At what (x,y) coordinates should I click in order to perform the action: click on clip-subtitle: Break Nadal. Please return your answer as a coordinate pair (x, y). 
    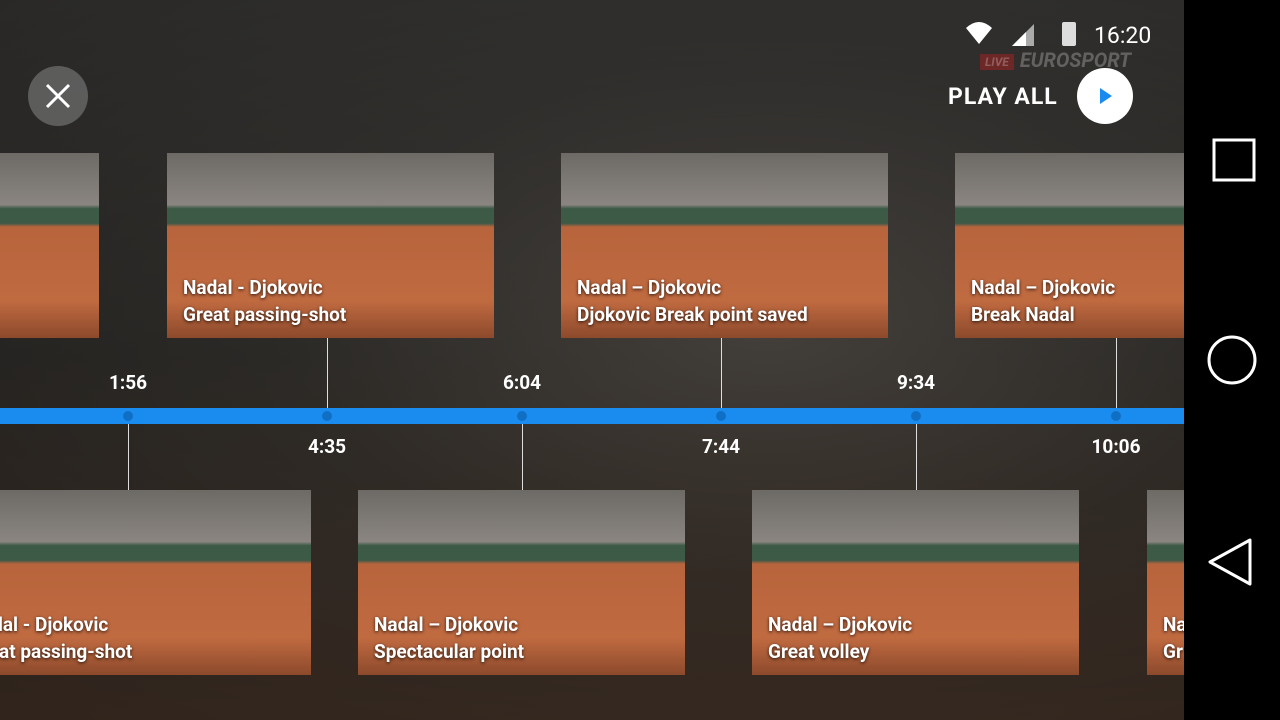
    Looking at the image, I should click on (1023, 314).